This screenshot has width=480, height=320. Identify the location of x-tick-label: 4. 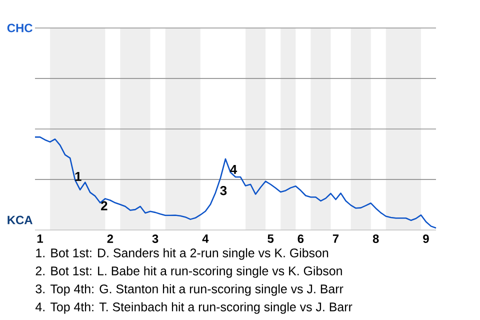
(205, 238).